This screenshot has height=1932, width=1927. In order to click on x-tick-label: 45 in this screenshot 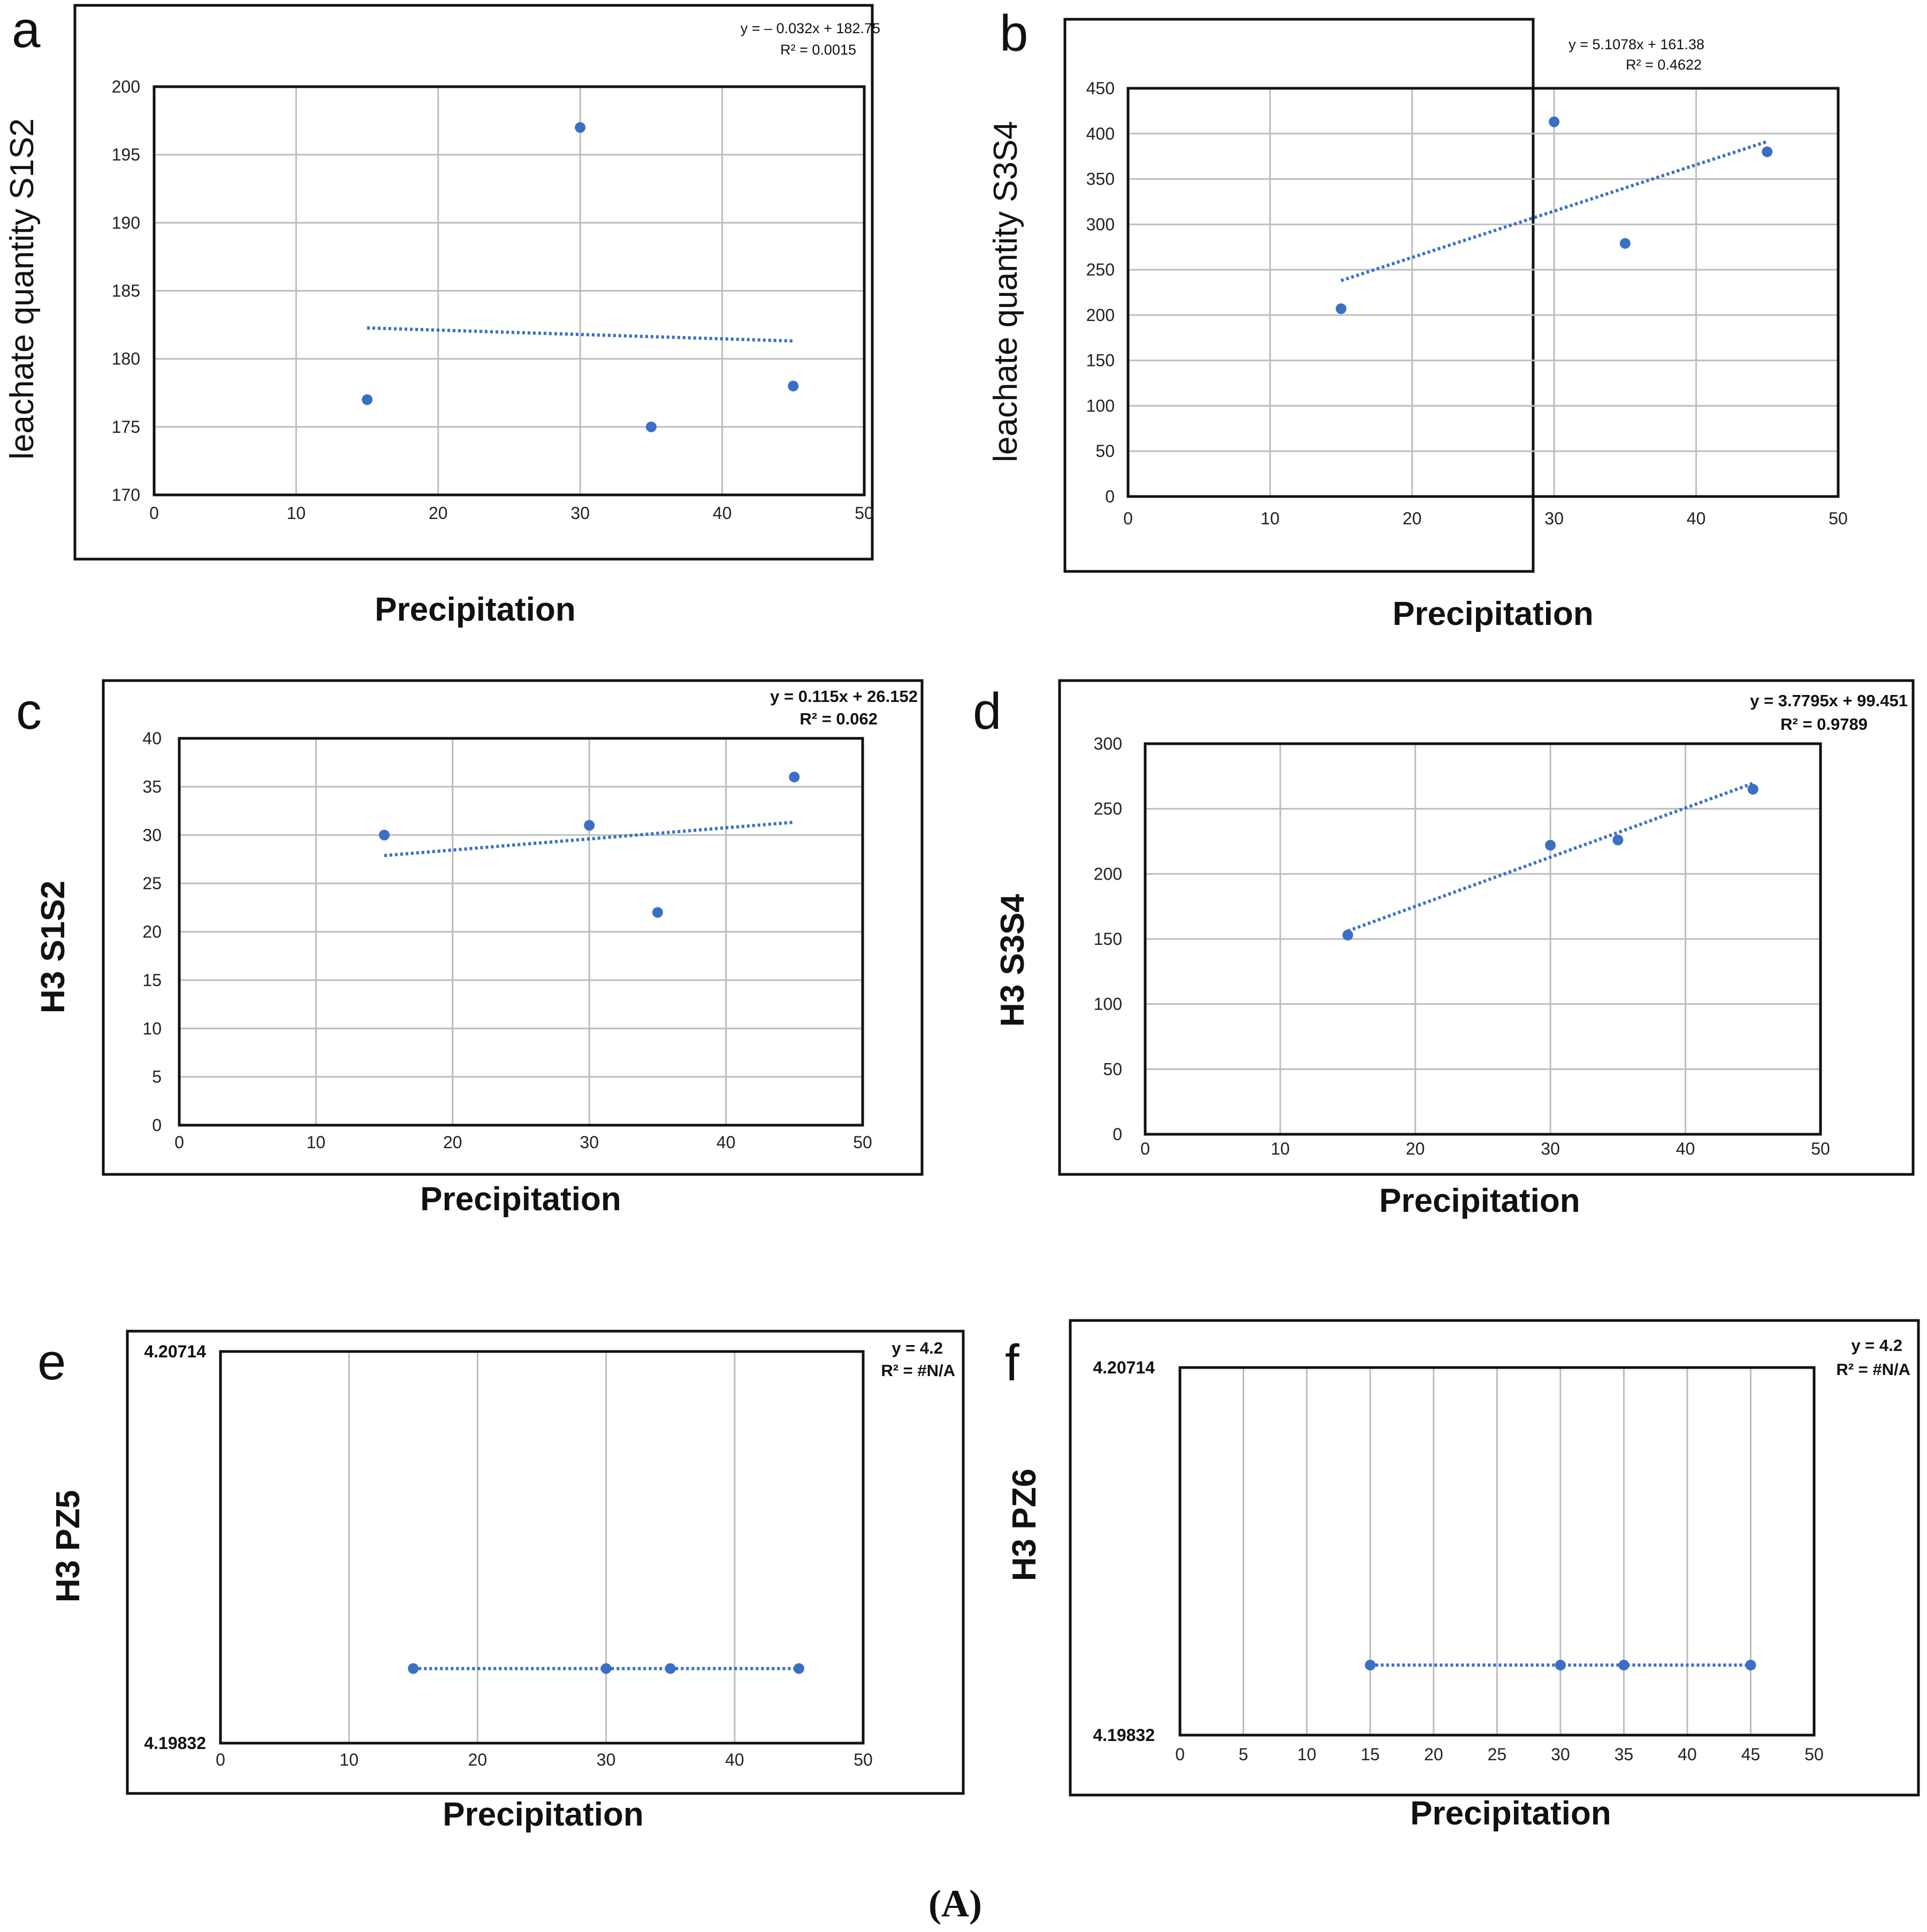, I will do `click(1751, 1754)`.